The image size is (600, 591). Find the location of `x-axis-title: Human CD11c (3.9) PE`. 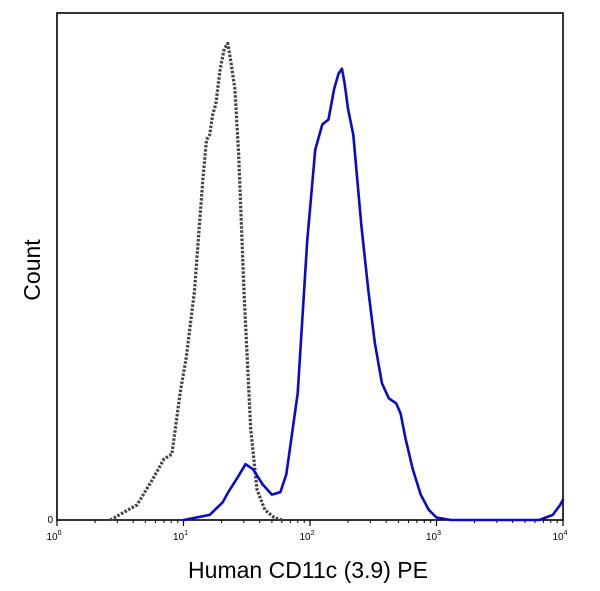

x-axis-title: Human CD11c (3.9) PE is located at coordinates (308, 570).